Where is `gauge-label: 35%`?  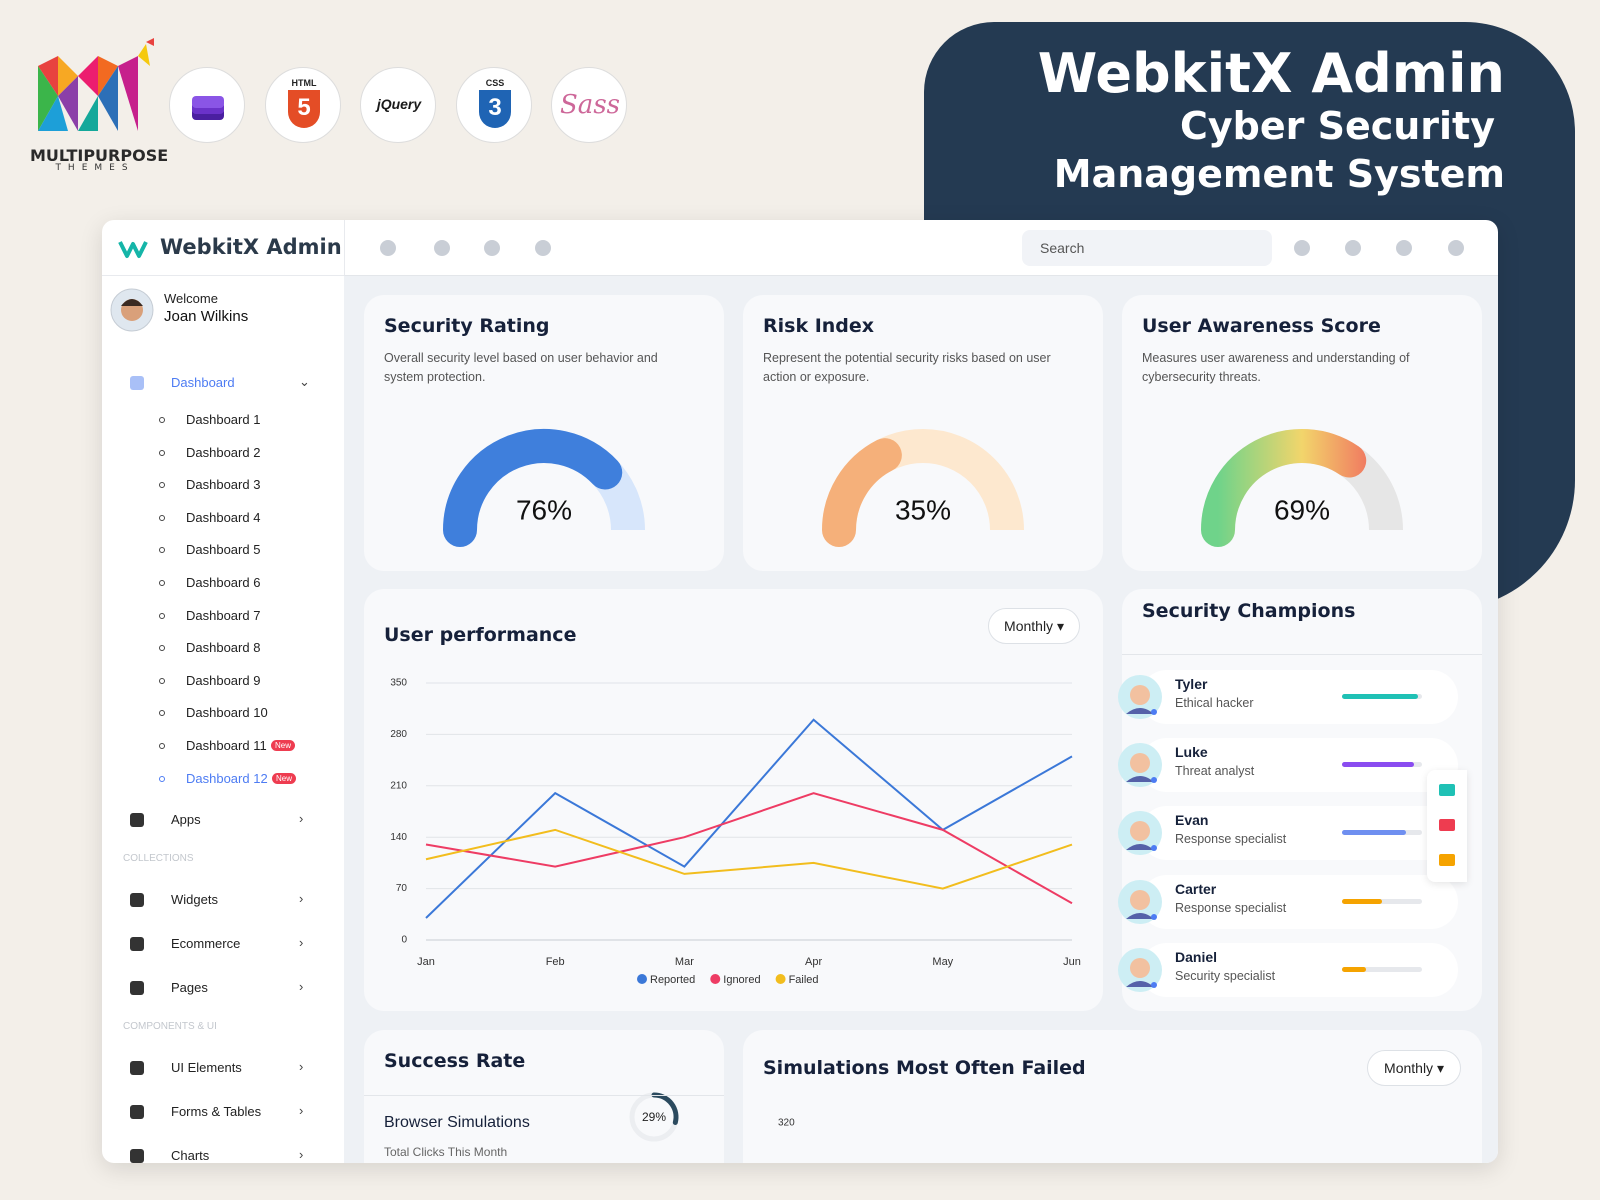 gauge-label: 35% is located at coordinates (923, 509).